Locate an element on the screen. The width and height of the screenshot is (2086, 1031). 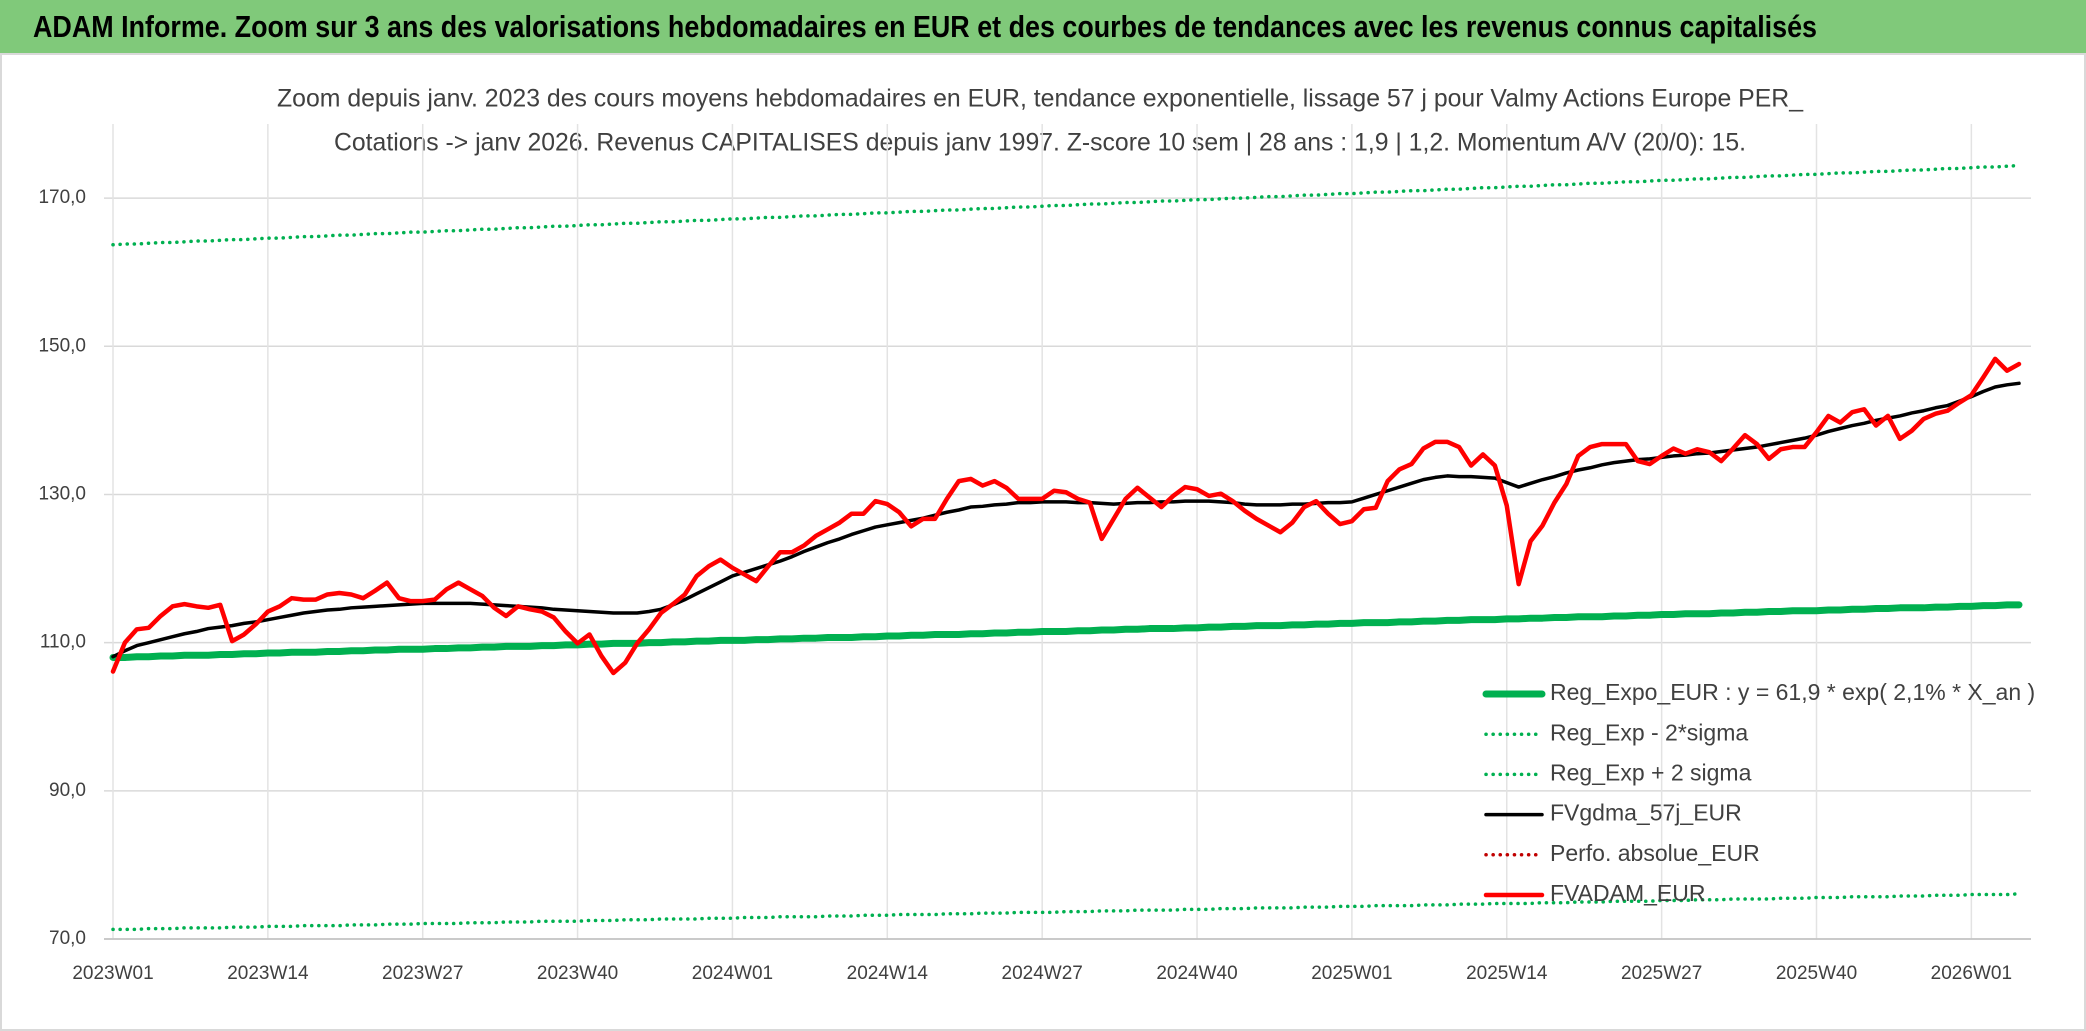
y-tick-label: 150,0 is located at coordinates (62, 345).